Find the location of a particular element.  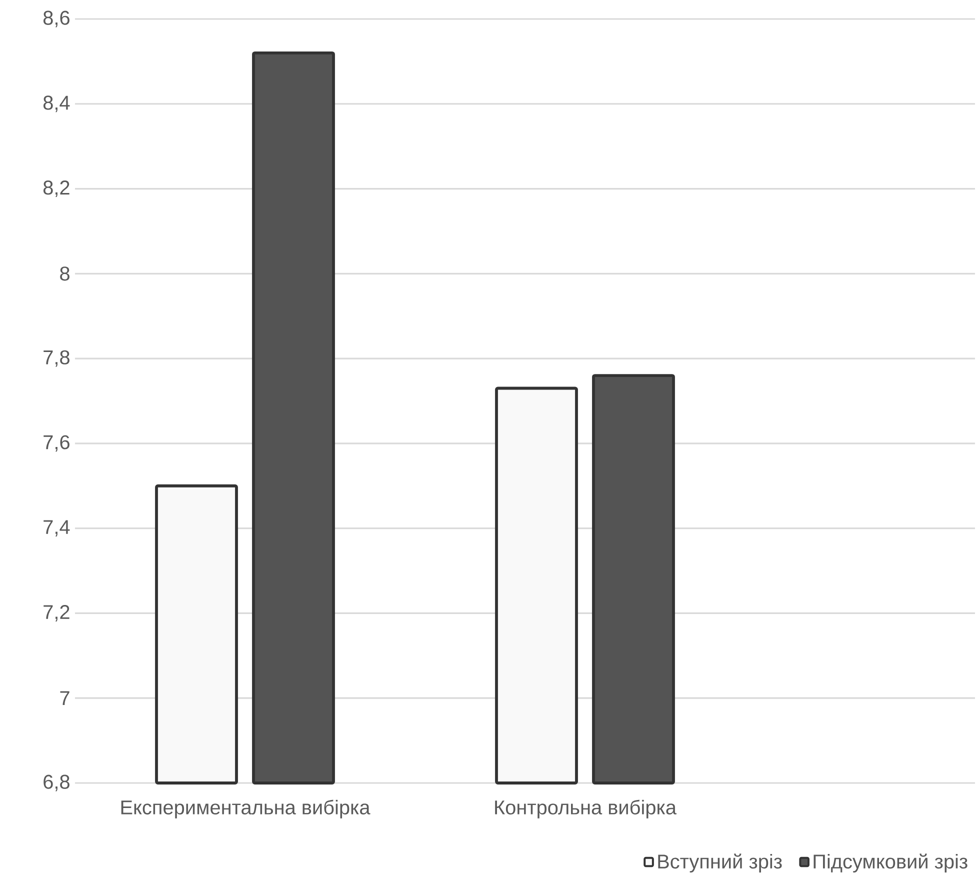

y-tick-label: 7 is located at coordinates (65, 698).